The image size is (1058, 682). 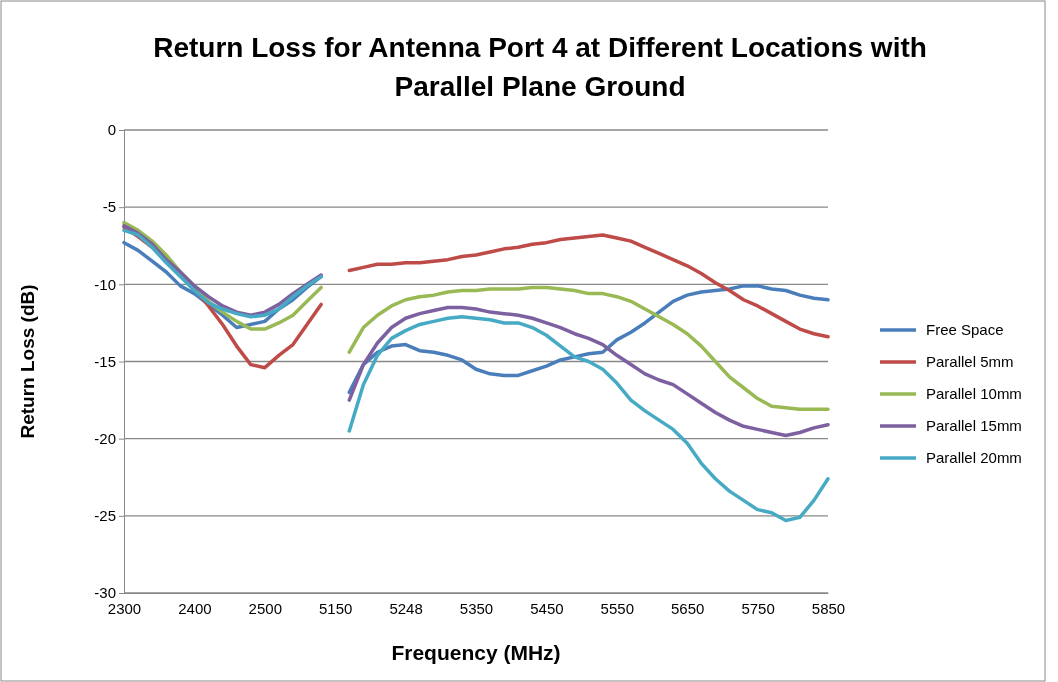 What do you see at coordinates (336, 608) in the screenshot?
I see `x-tick-label: 5150` at bounding box center [336, 608].